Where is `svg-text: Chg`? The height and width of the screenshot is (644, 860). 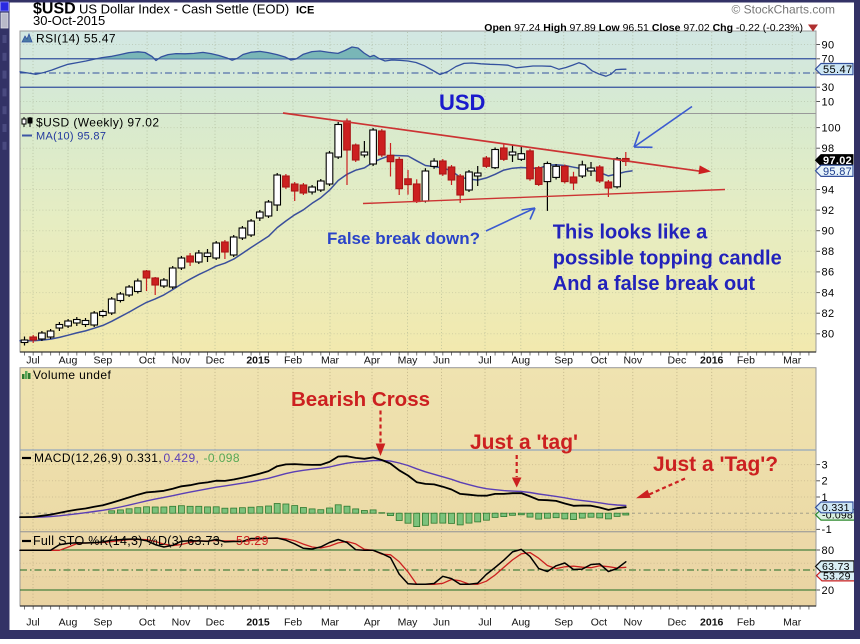
svg-text: Chg is located at coordinates (723, 28).